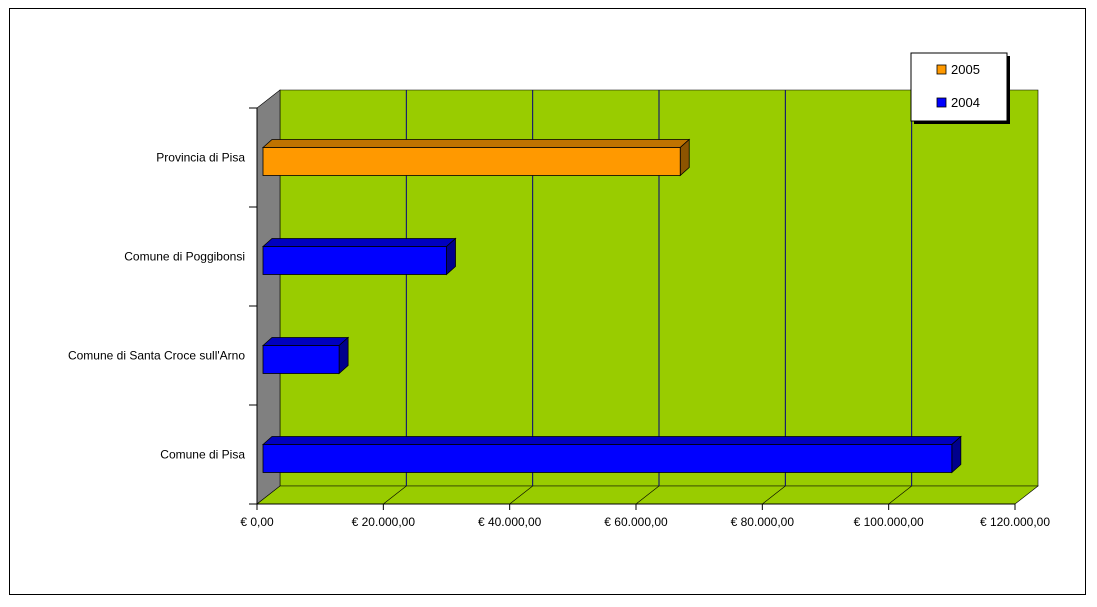 This screenshot has height=607, width=1097. What do you see at coordinates (184, 257) in the screenshot?
I see `y-tick-label: Comune di Poggibonsi` at bounding box center [184, 257].